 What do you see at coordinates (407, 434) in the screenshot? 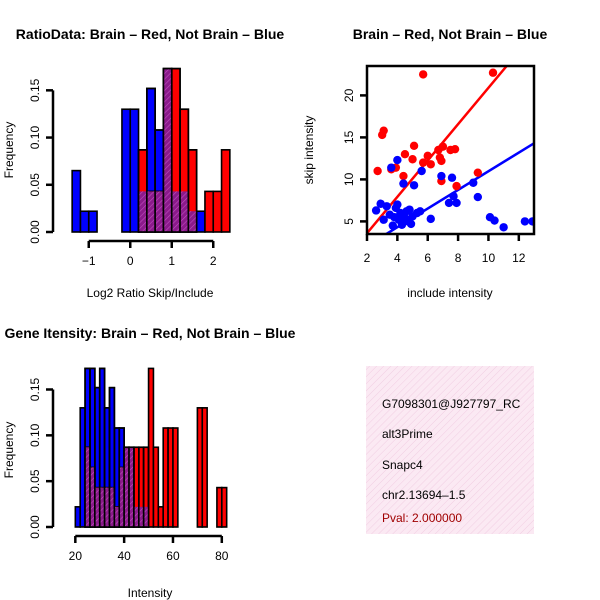
I see `event-type: alt3Prime` at bounding box center [407, 434].